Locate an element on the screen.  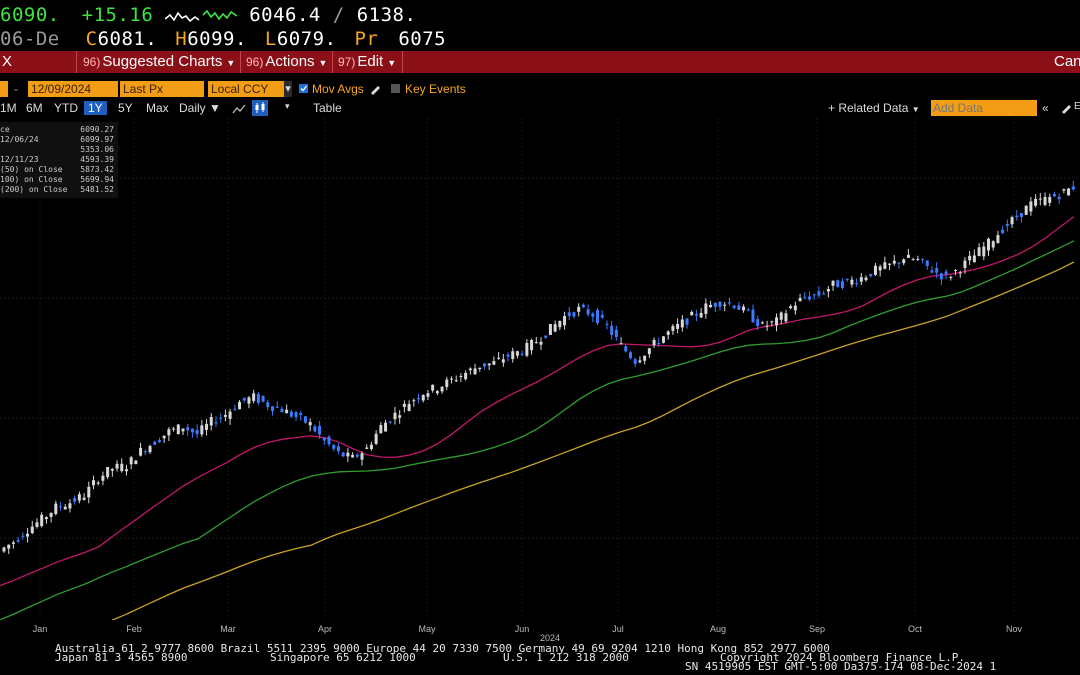
currency-dropdown-icon: ▾ is located at coordinates (288, 89).